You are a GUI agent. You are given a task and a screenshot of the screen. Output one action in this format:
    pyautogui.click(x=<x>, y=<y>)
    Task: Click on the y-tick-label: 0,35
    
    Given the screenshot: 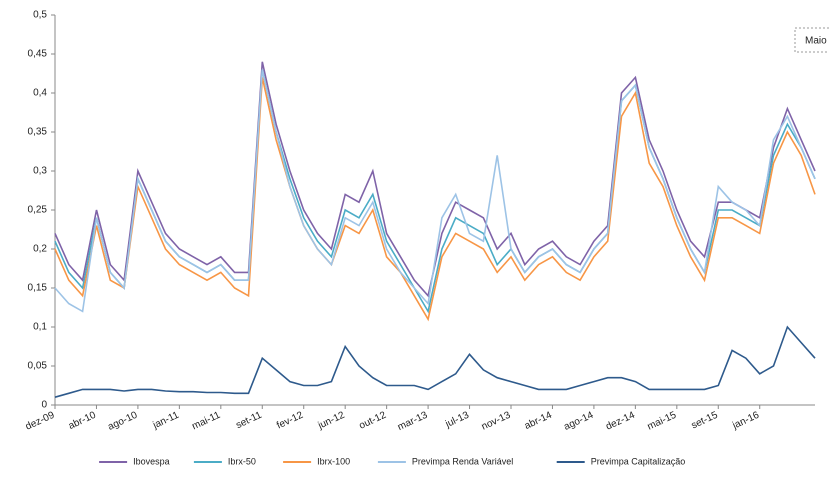 What is the action you would take?
    pyautogui.click(x=38, y=132)
    